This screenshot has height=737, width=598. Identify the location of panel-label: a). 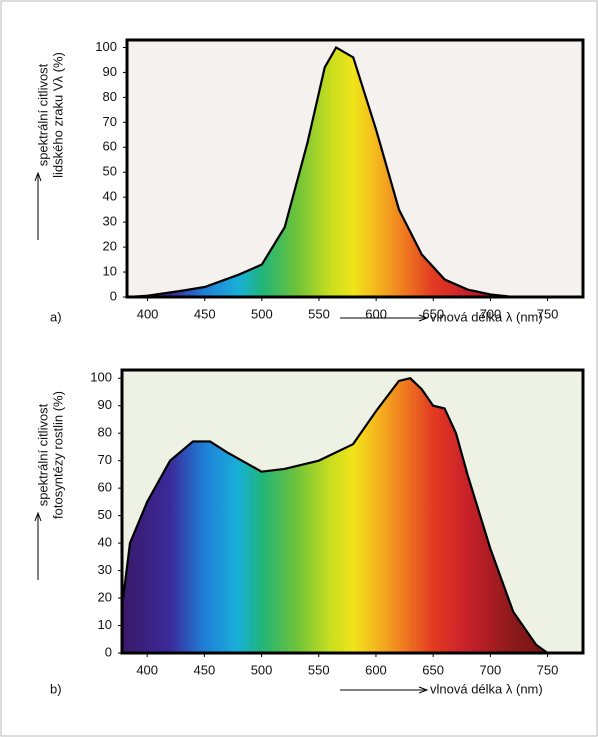
(56, 316).